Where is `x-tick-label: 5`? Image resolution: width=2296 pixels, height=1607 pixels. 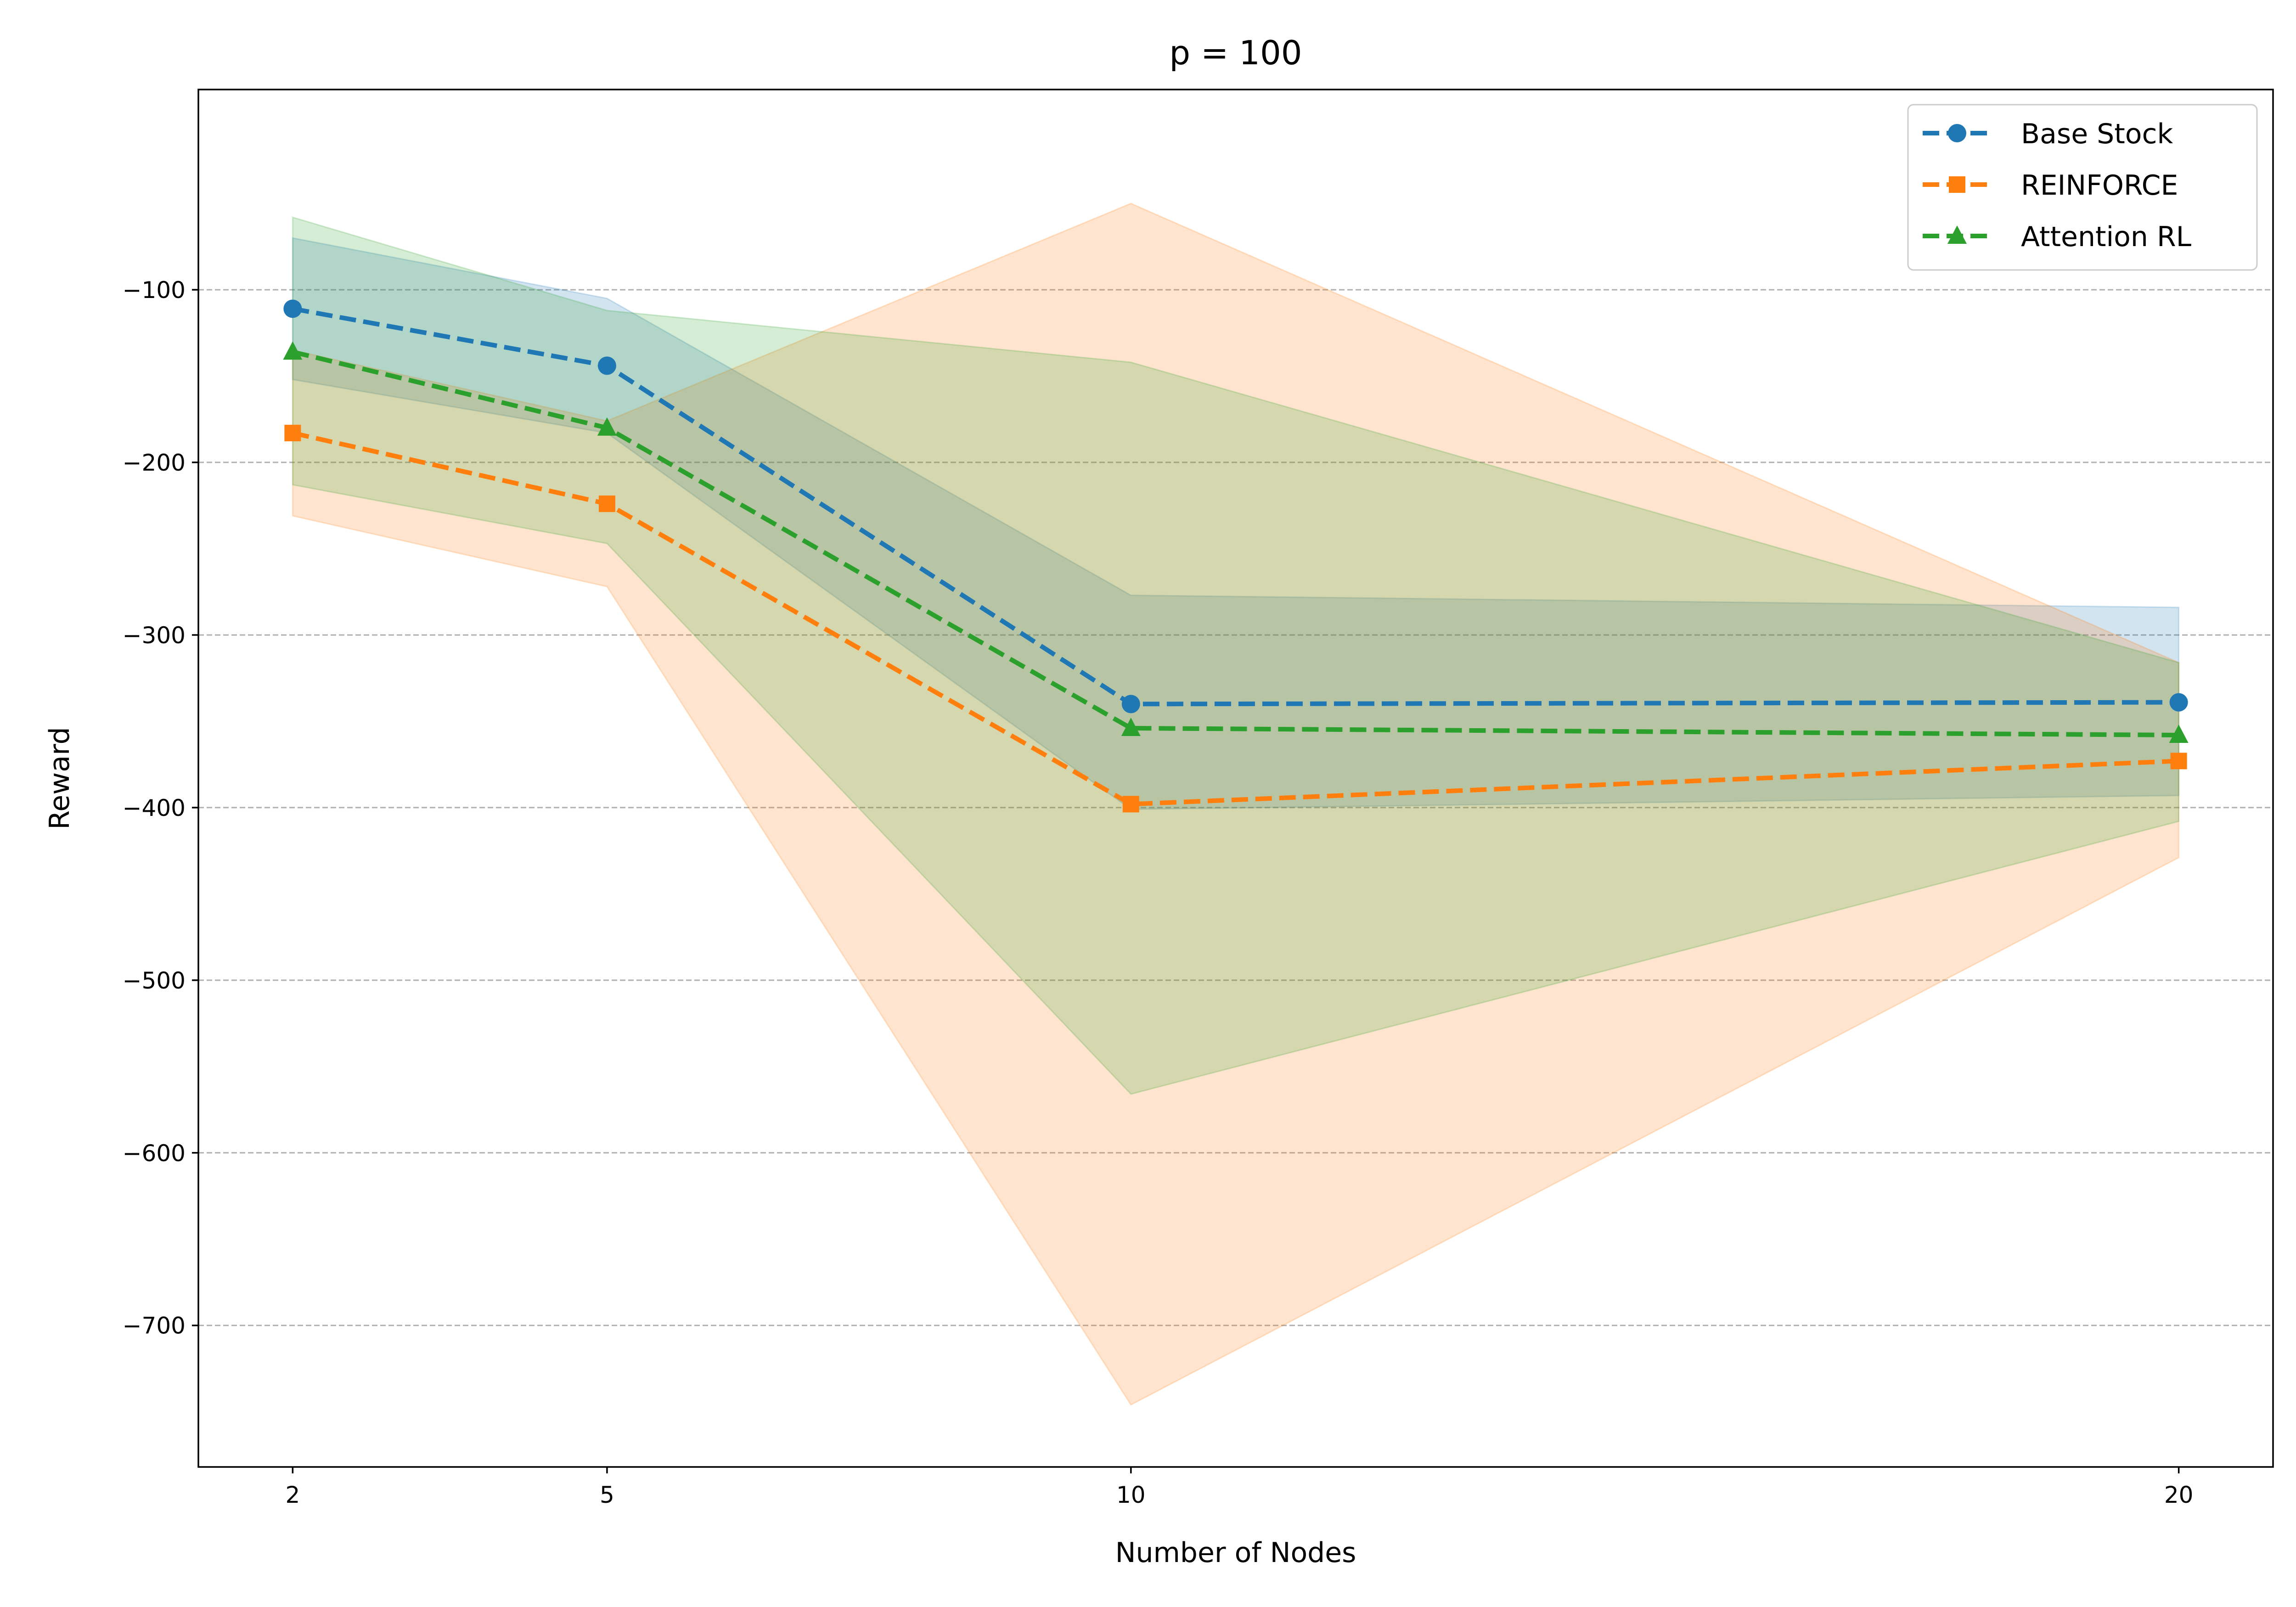
x-tick-label: 5 is located at coordinates (607, 1495).